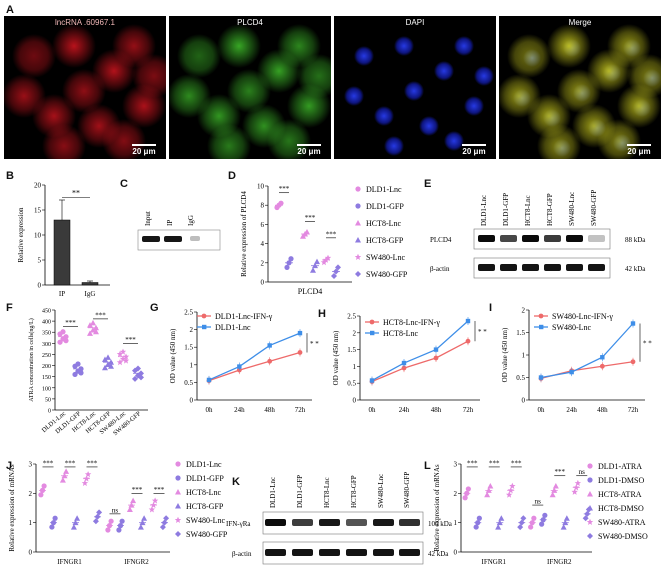 Image resolution: width=669 pixels, height=574 pixels. What do you see at coordinates (314, 344) in the screenshot?
I see `significance-mark: * *` at bounding box center [314, 344].